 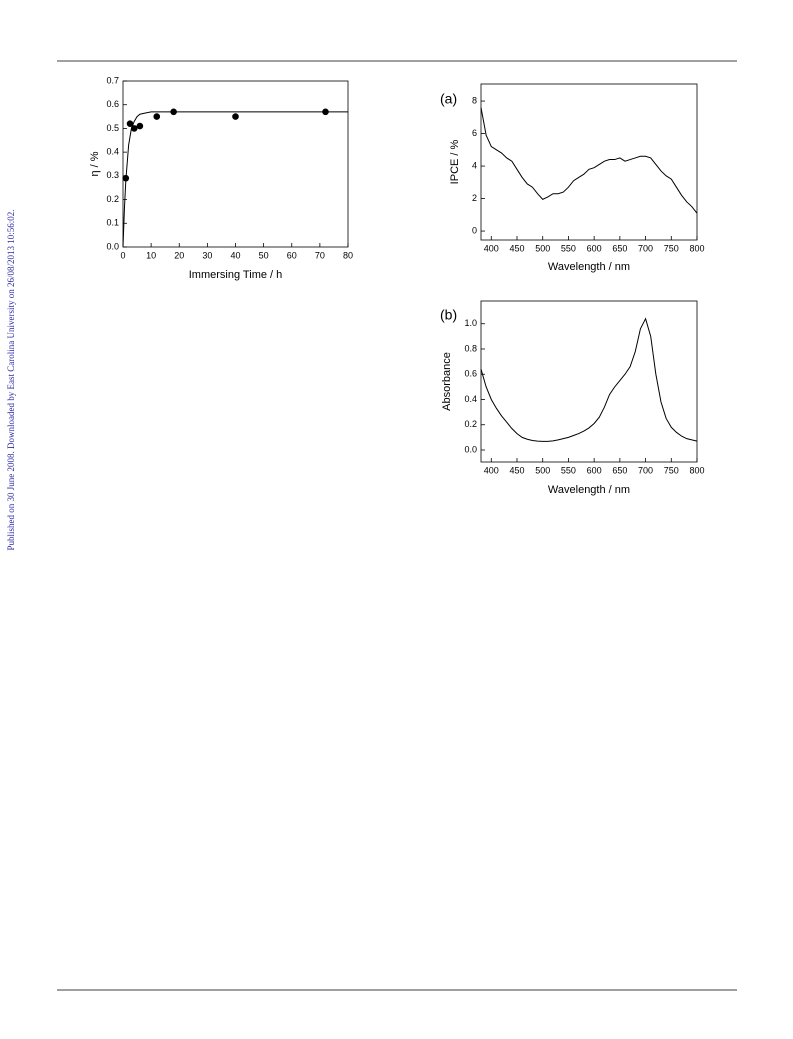 I want to click on y-tick-label: 2, so click(x=474, y=198).